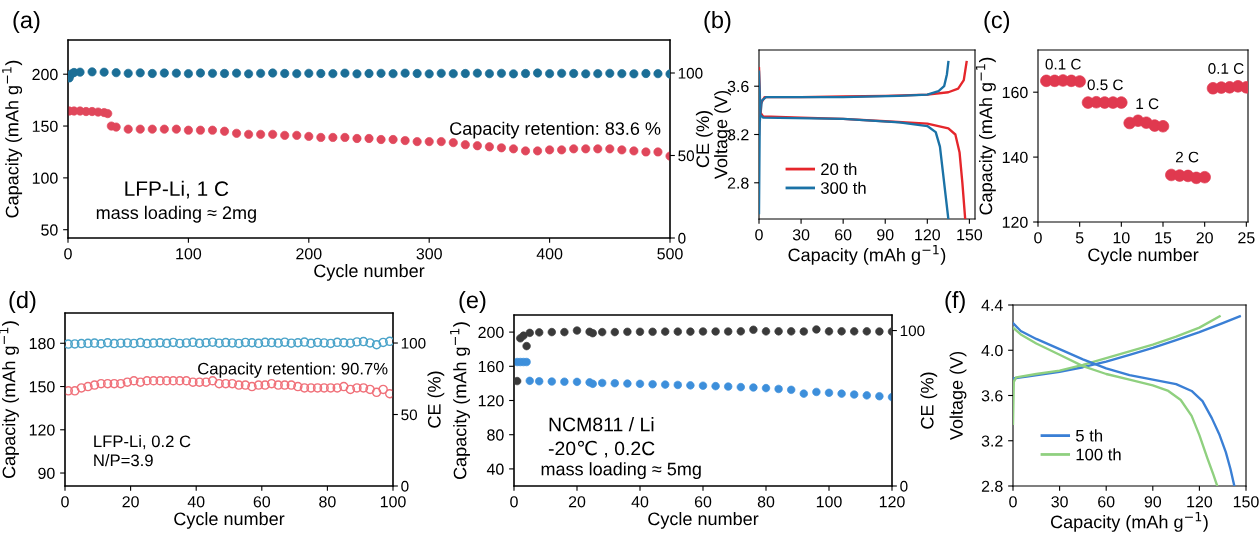 The height and width of the screenshot is (538, 1260). Describe the element at coordinates (1246, 238) in the screenshot. I see `x-tick-label: 25` at that location.